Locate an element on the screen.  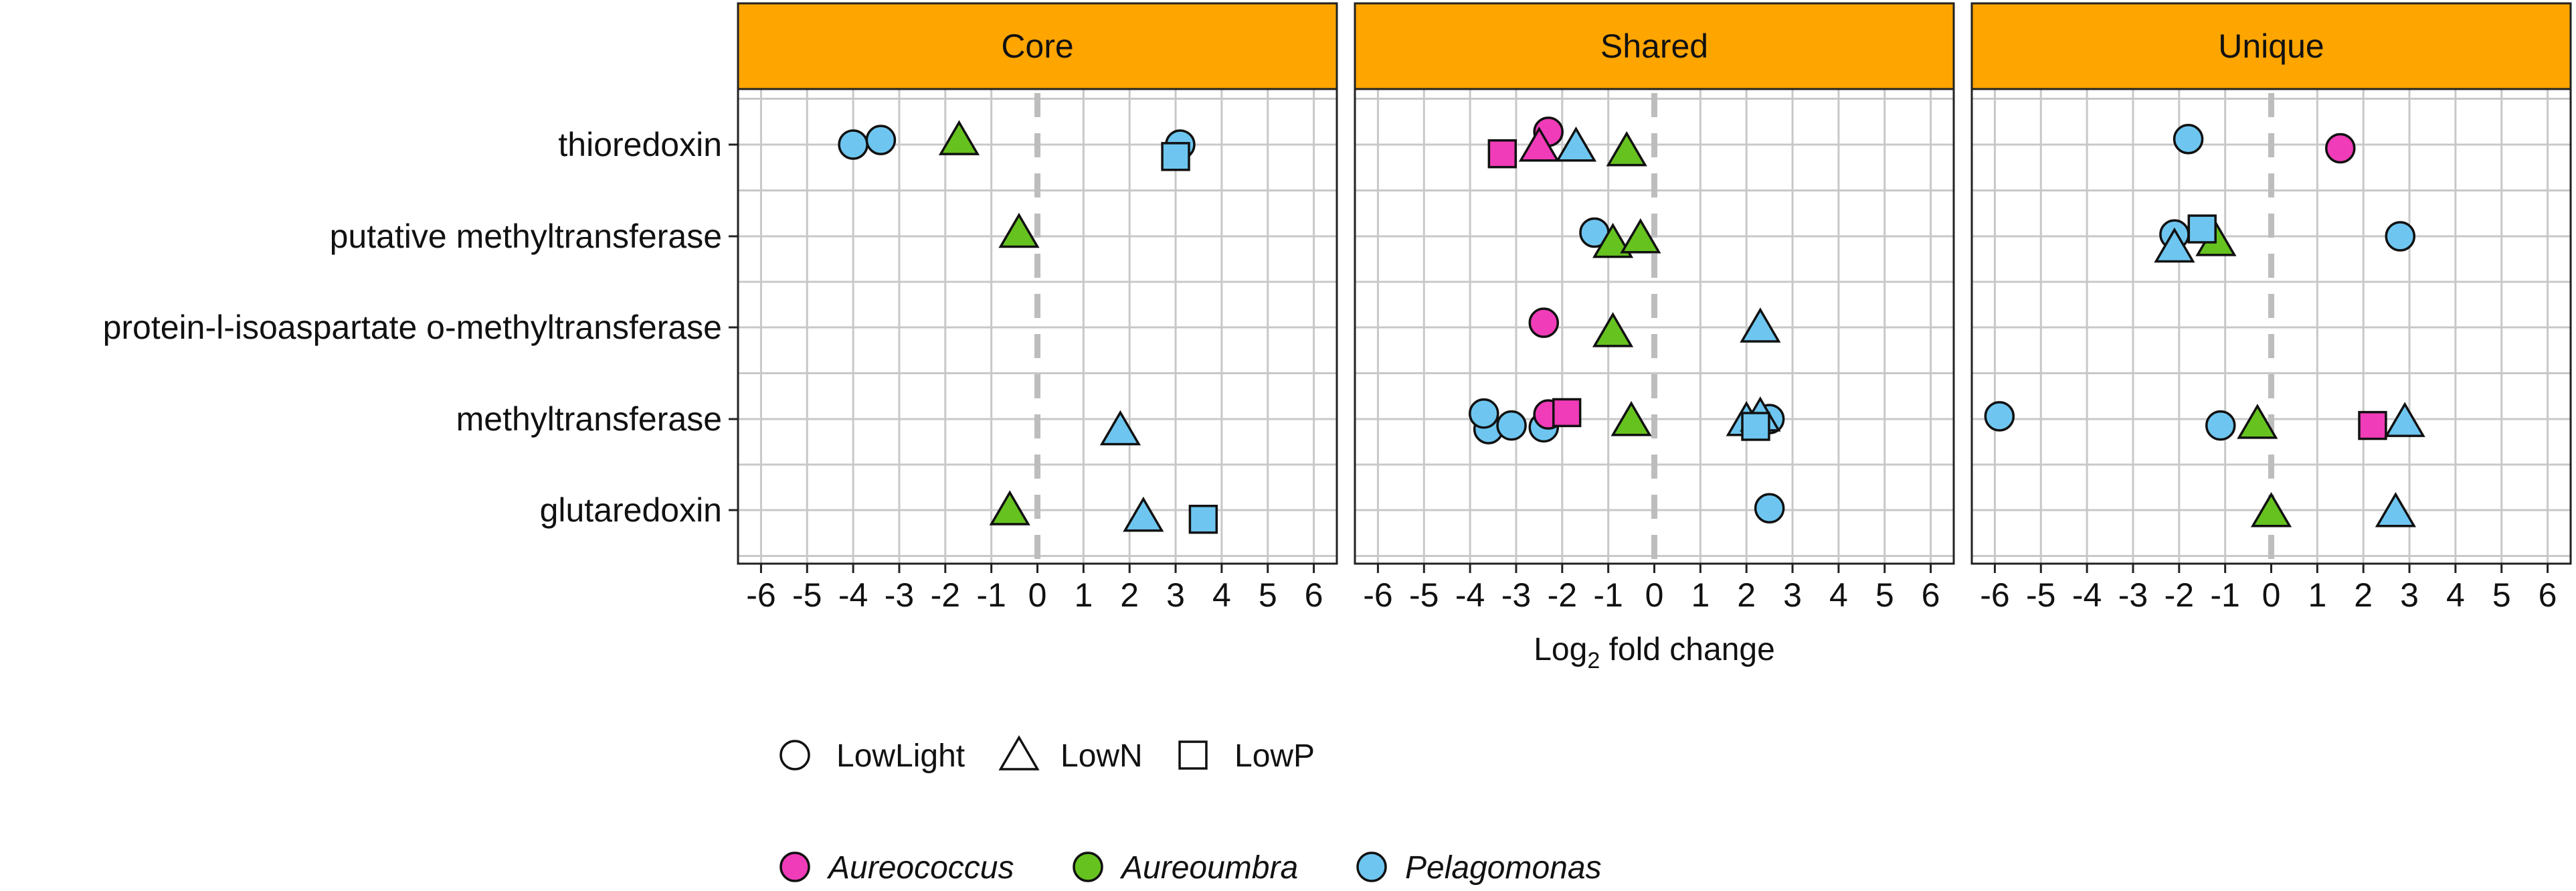
legend-label-lowp: LowP is located at coordinates (1274, 756).